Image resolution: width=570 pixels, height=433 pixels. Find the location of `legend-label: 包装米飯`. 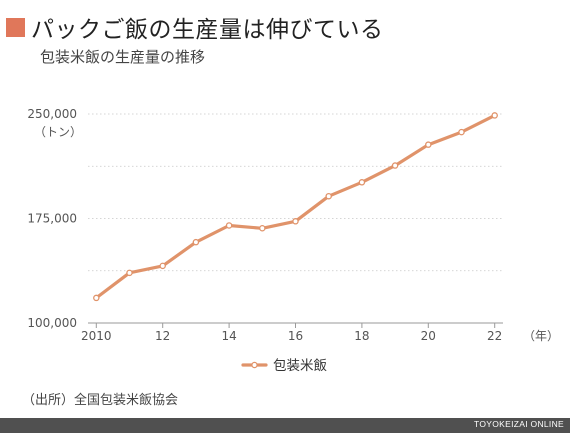

legend-label: 包装米飯 is located at coordinates (300, 366).